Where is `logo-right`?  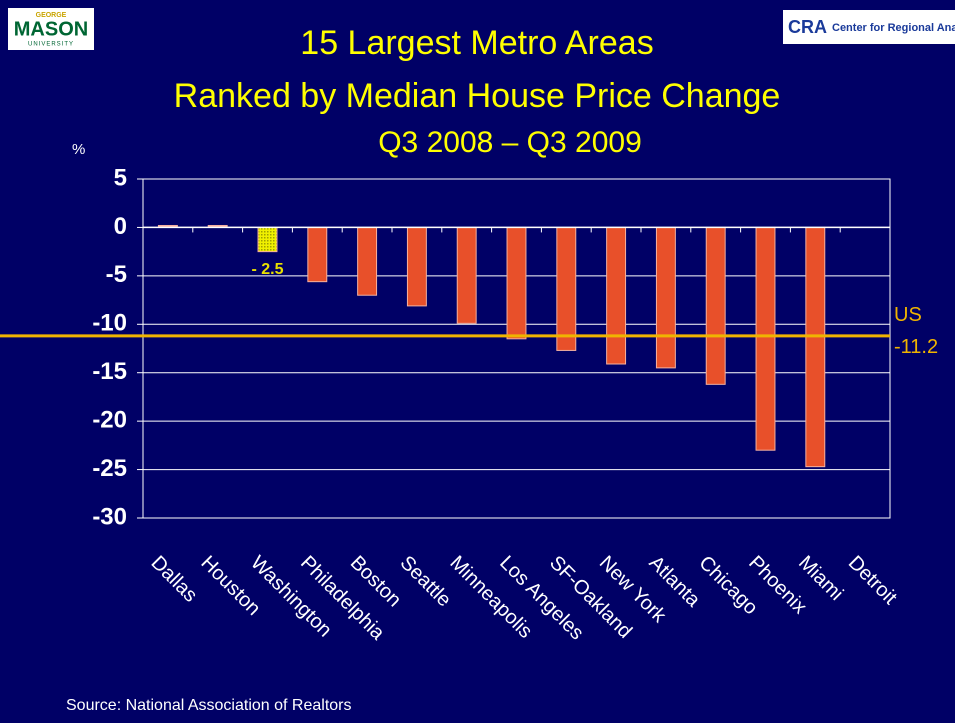
logo-right is located at coordinates (869, 27).